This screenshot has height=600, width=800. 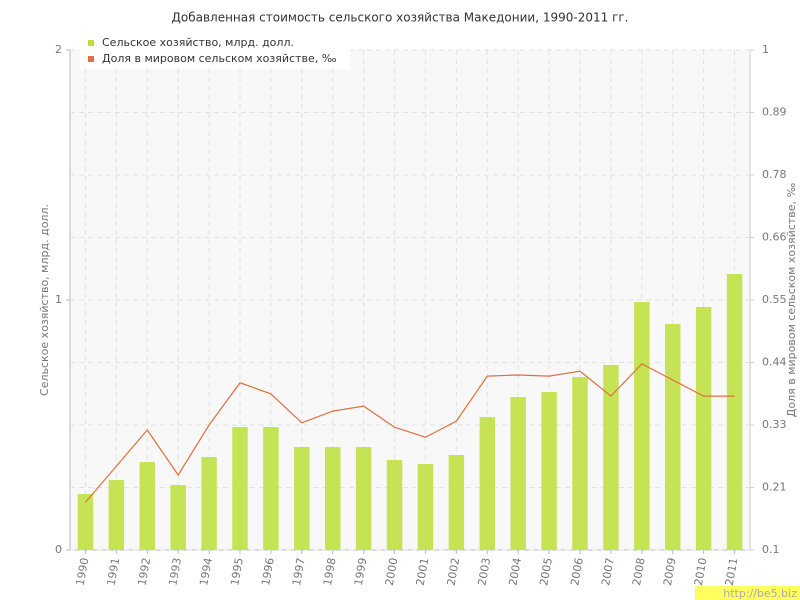 What do you see at coordinates (608, 572) in the screenshot?
I see `x-tick-label: 2007` at bounding box center [608, 572].